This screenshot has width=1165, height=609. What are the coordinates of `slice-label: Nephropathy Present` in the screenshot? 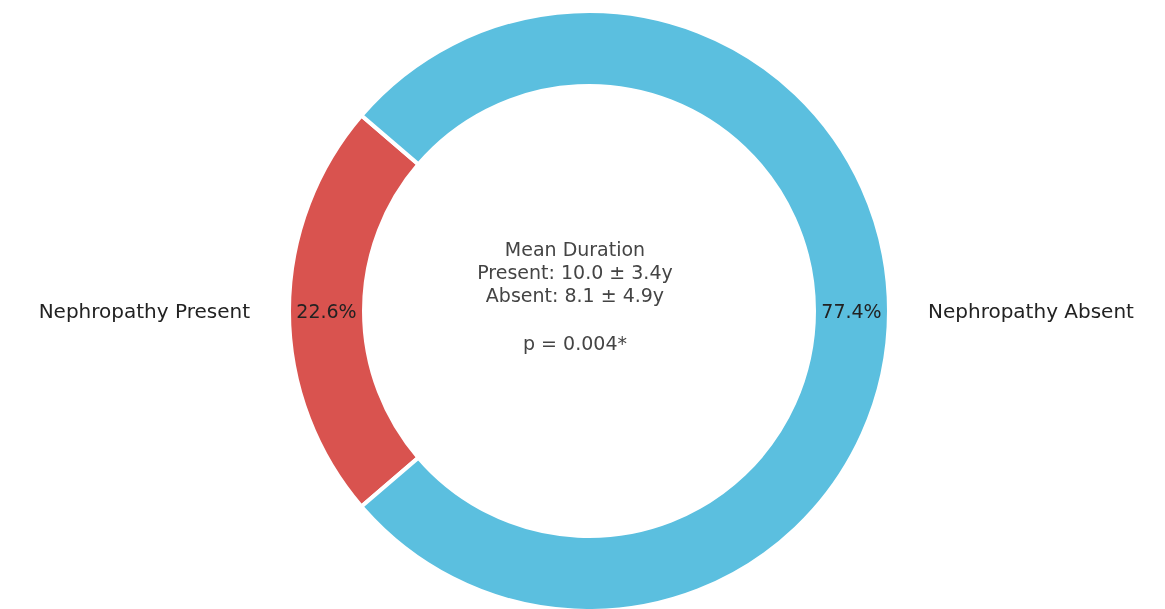 It's located at (144, 311).